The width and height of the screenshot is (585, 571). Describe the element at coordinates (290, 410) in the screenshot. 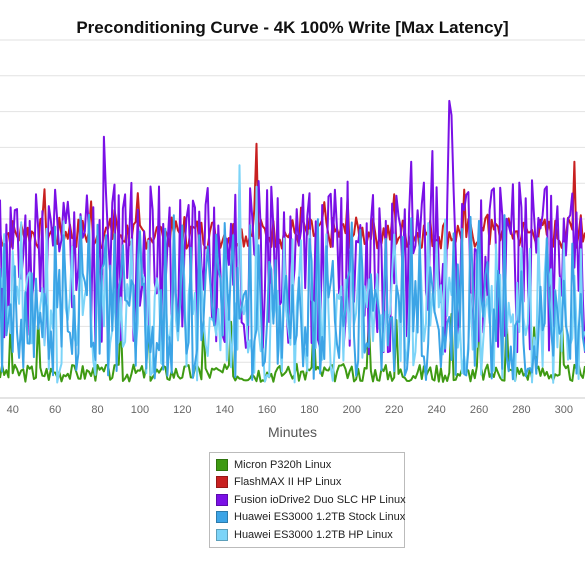

I see `x-tick-labels: 40 60 80 100 120 140 160 180 200 220 240 260 280 300` at that location.